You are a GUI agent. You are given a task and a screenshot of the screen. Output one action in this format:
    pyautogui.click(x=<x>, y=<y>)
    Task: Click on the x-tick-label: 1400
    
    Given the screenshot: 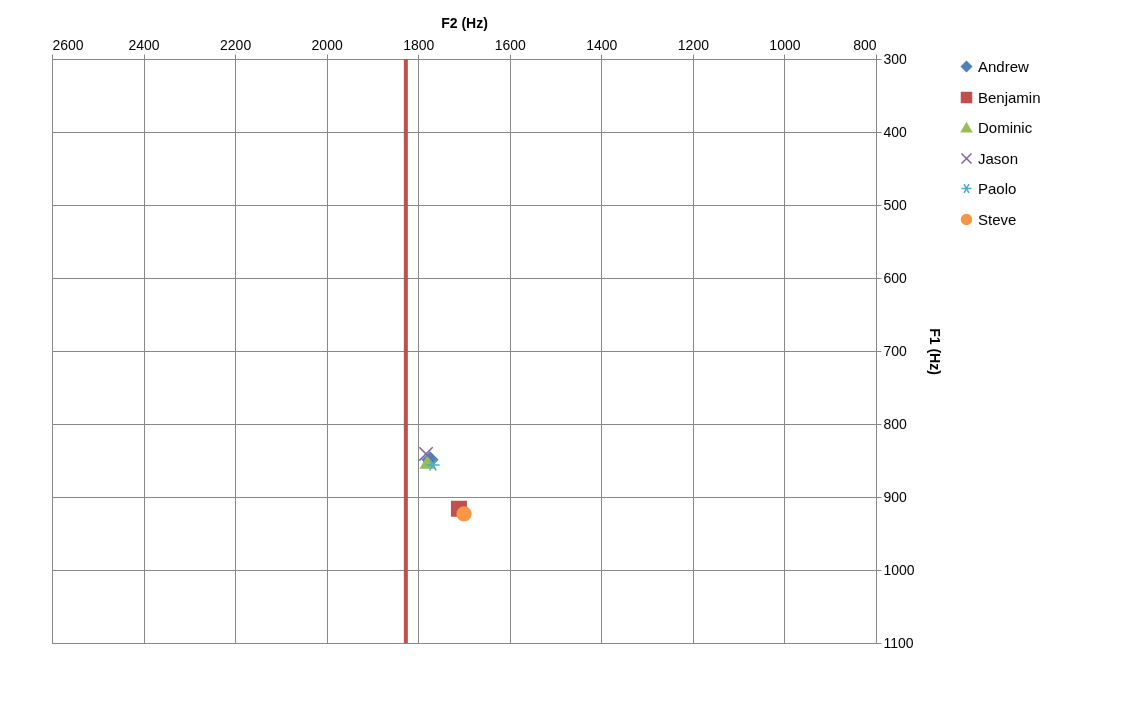 What is the action you would take?
    pyautogui.click(x=602, y=44)
    